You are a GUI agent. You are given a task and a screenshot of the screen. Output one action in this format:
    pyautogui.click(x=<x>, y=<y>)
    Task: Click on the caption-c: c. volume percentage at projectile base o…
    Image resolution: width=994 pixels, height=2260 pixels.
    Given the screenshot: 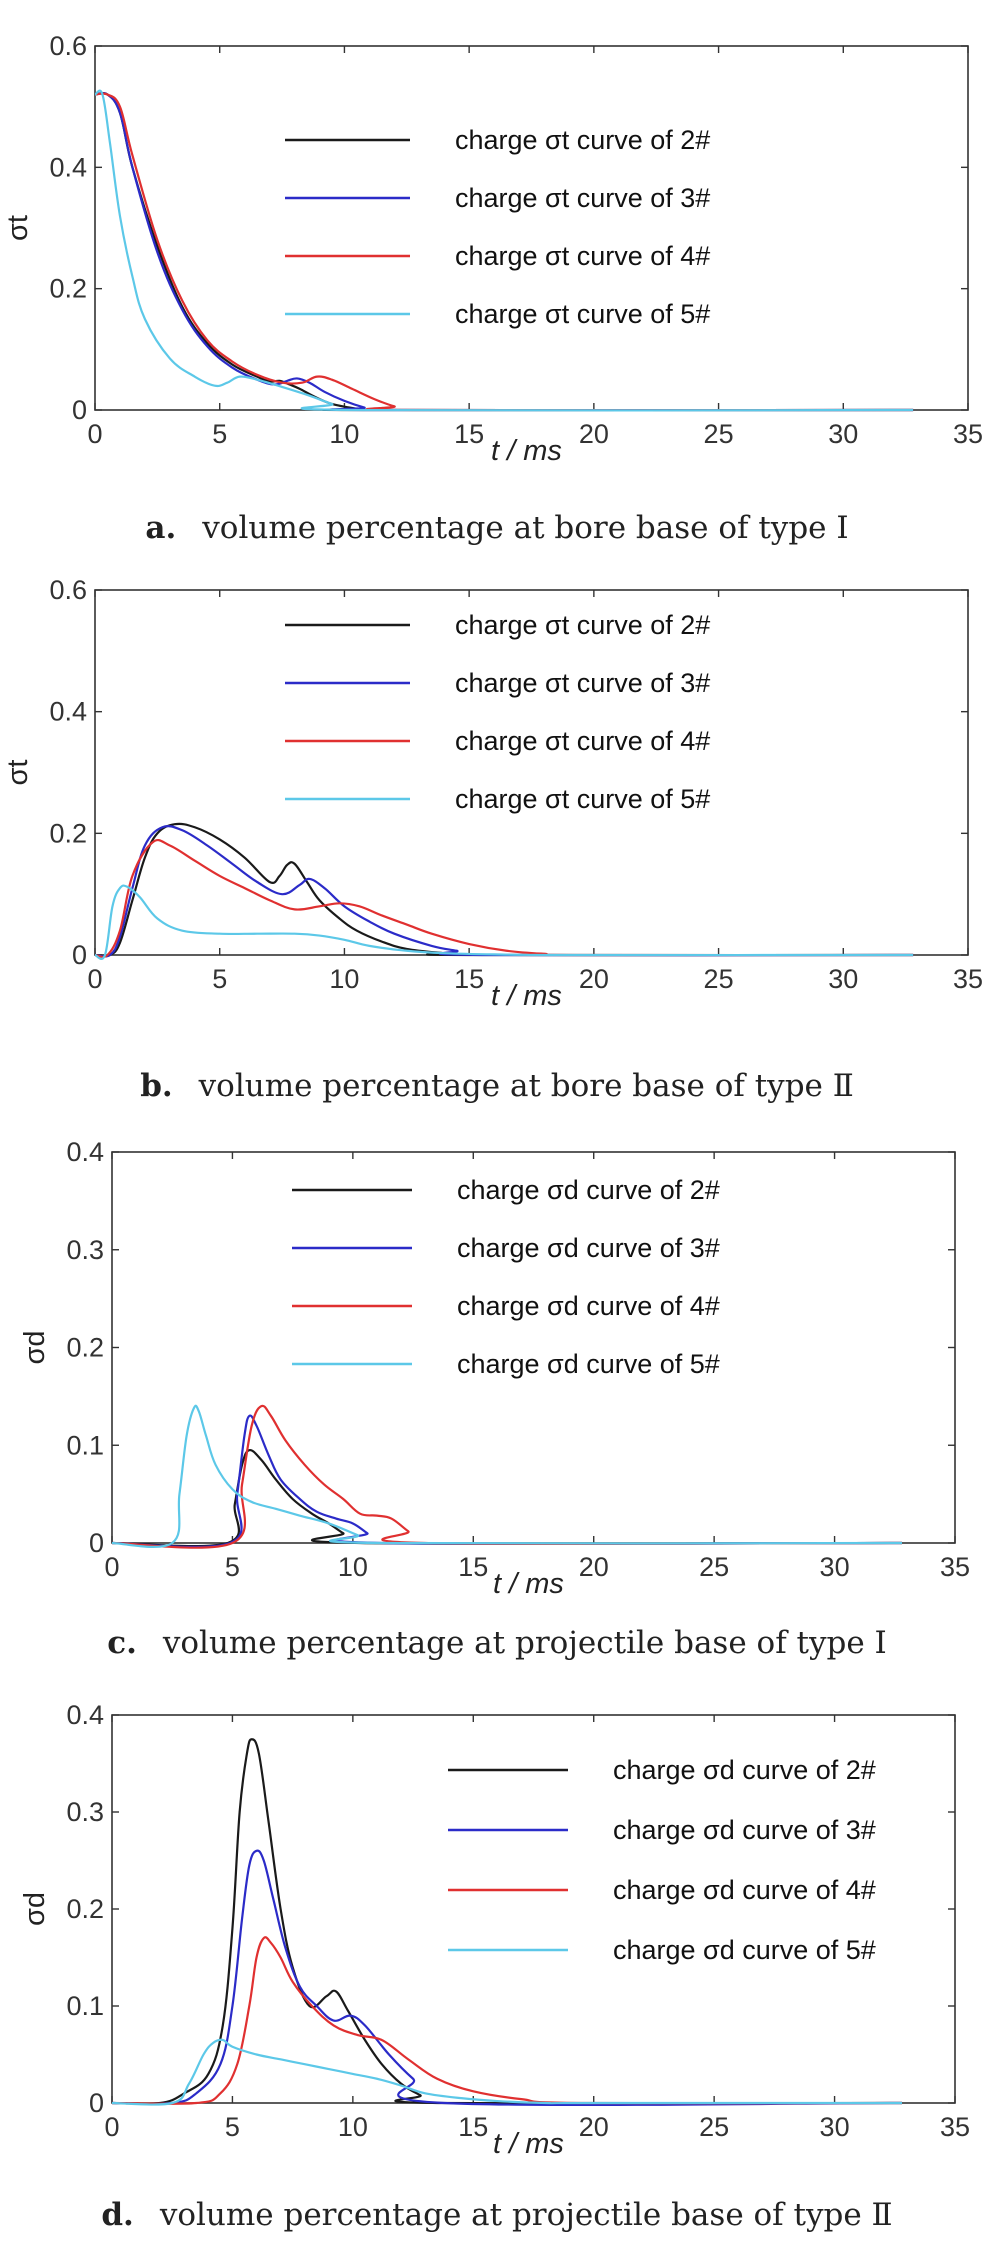 What is the action you would take?
    pyautogui.click(x=497, y=1643)
    